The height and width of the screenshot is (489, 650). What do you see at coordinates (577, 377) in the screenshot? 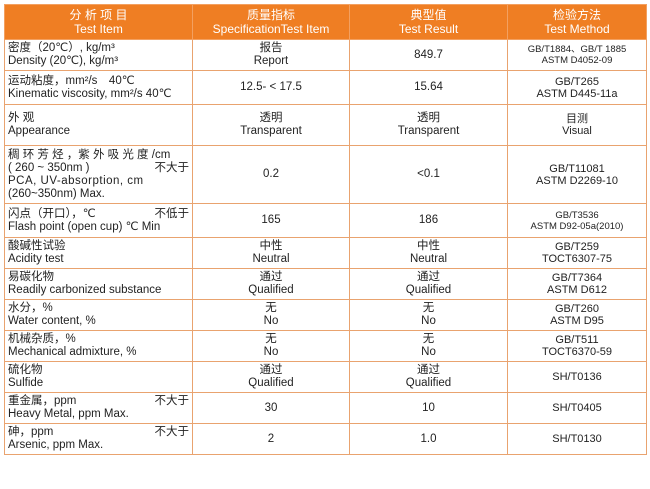
I see `method-line-1: SH/T0136` at bounding box center [577, 377].